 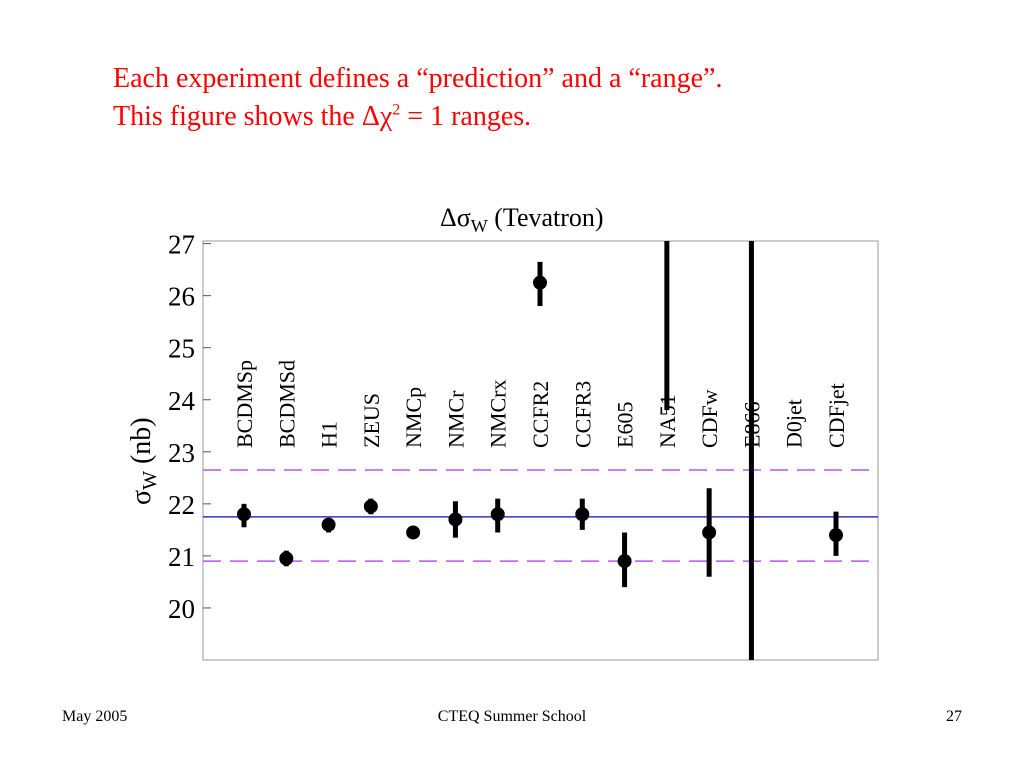 What do you see at coordinates (181, 557) in the screenshot?
I see `y-tick-label: 21` at bounding box center [181, 557].